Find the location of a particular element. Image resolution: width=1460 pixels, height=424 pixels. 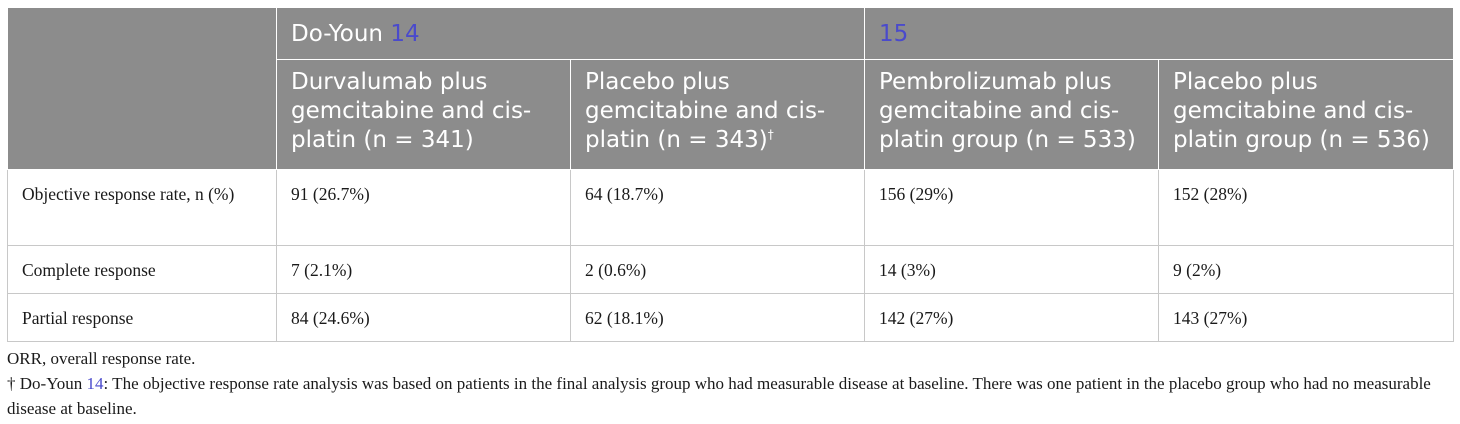

table-cell: 152 (28%) is located at coordinates (1306, 207).